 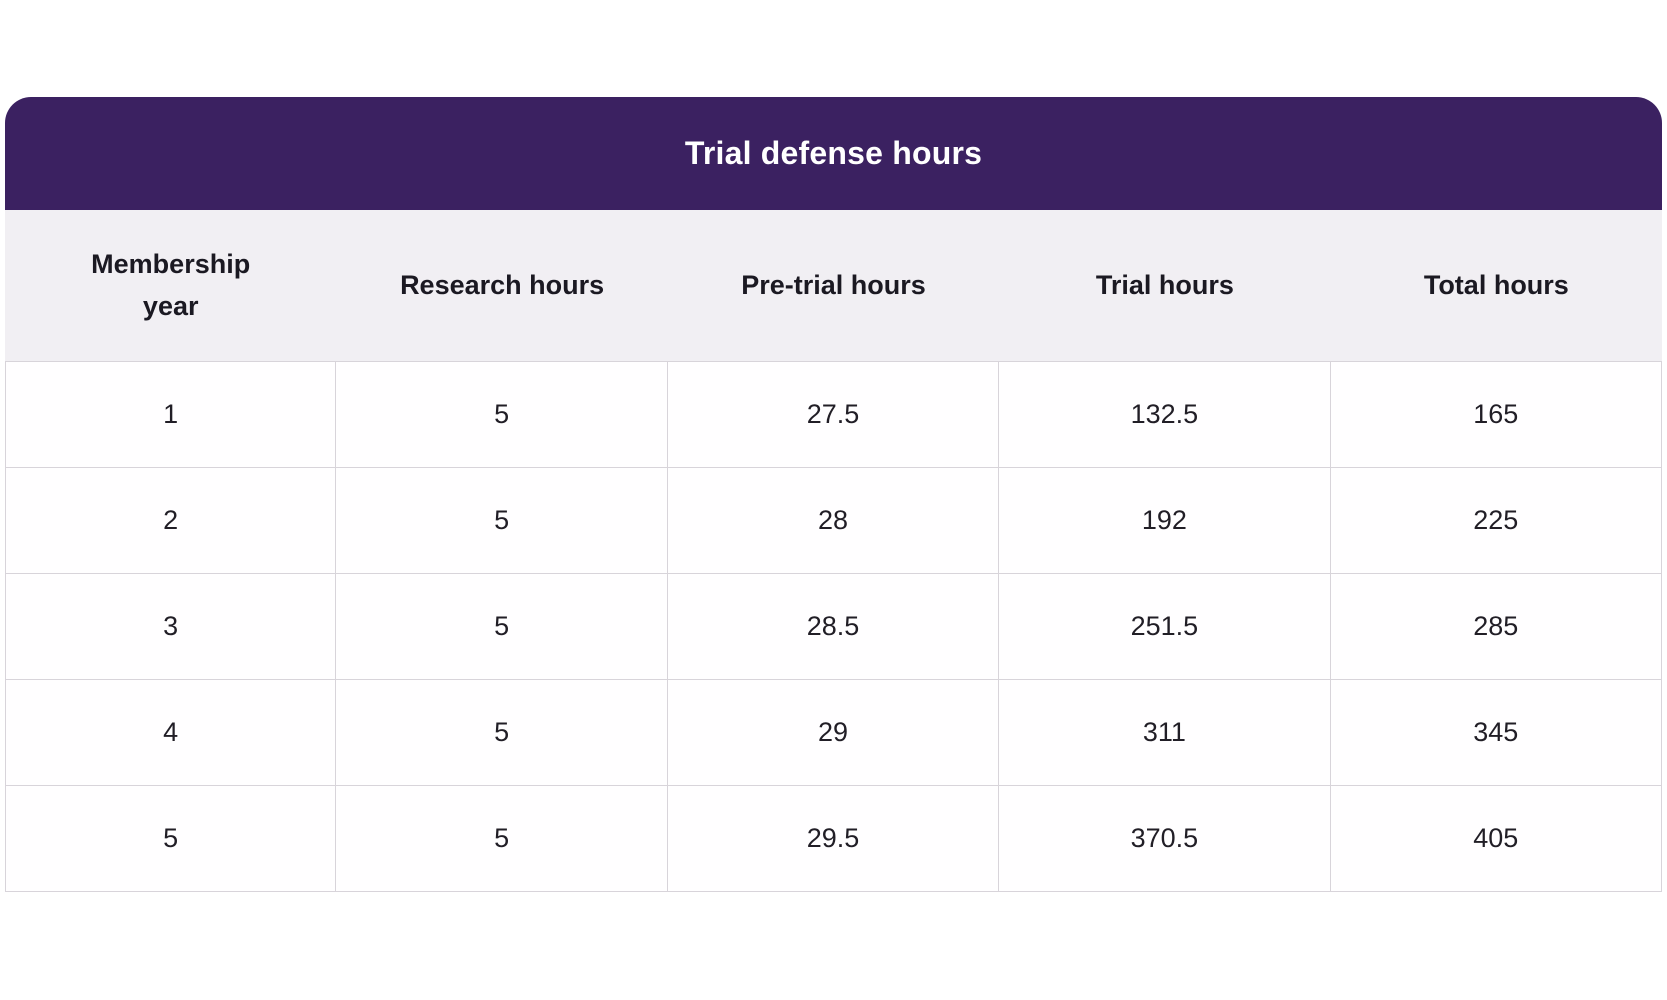 What do you see at coordinates (1496, 284) in the screenshot?
I see `column-header-total-hours: Total hours` at bounding box center [1496, 284].